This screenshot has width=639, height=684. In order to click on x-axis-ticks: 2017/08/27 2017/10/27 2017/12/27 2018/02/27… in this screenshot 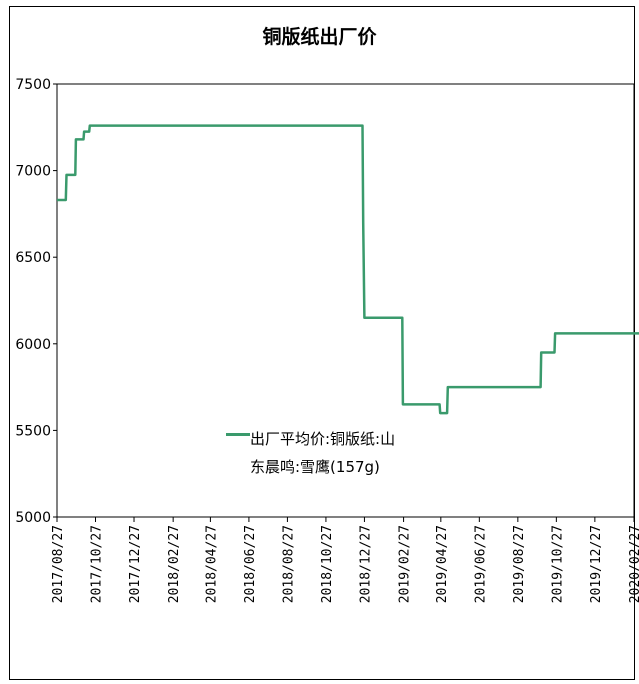, I will do `click(345, 560)`.